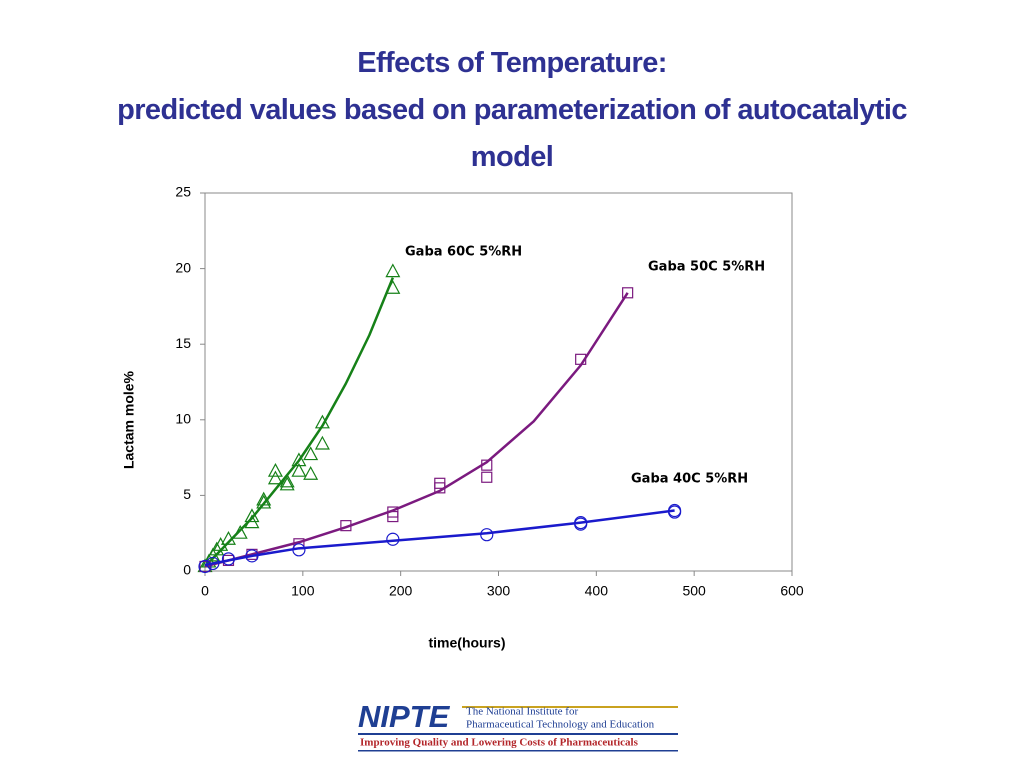  I want to click on x-tick-label: 300, so click(499, 591).